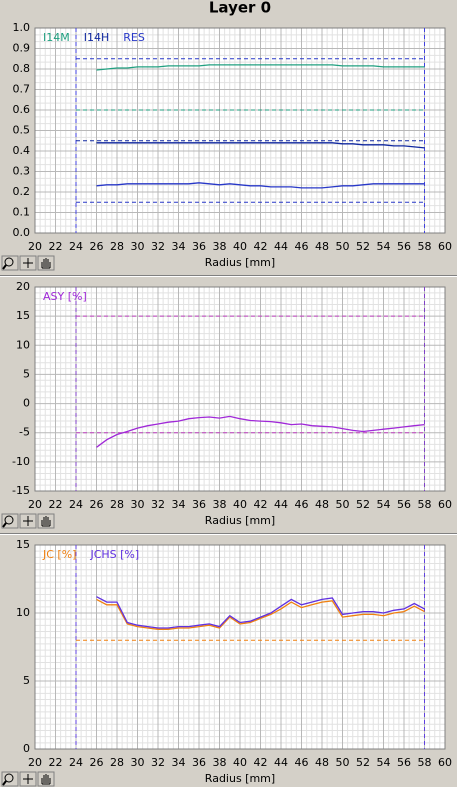 The width and height of the screenshot is (457, 787). I want to click on legend-label: I14M, so click(56, 37).